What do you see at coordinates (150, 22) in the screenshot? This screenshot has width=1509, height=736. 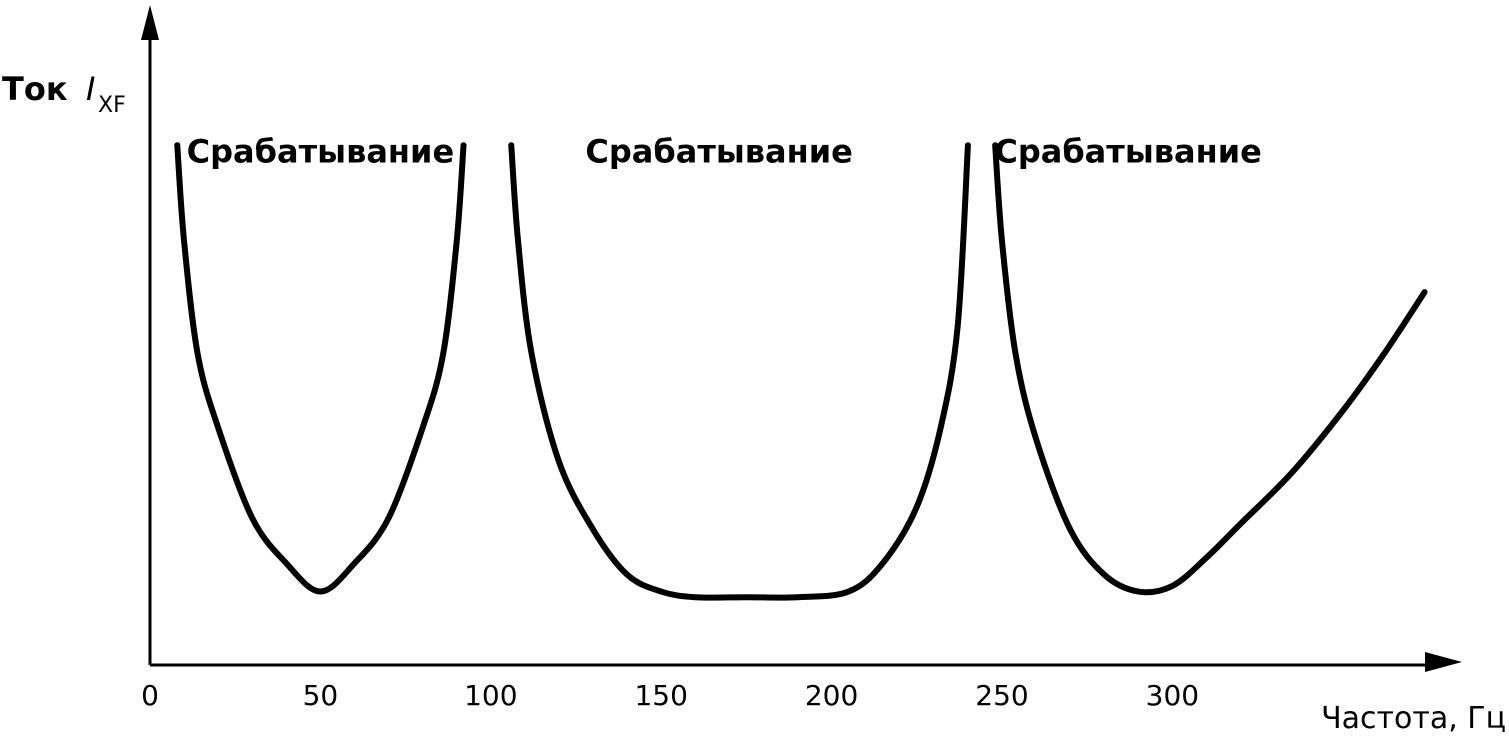 I see `y-axis-arrow` at bounding box center [150, 22].